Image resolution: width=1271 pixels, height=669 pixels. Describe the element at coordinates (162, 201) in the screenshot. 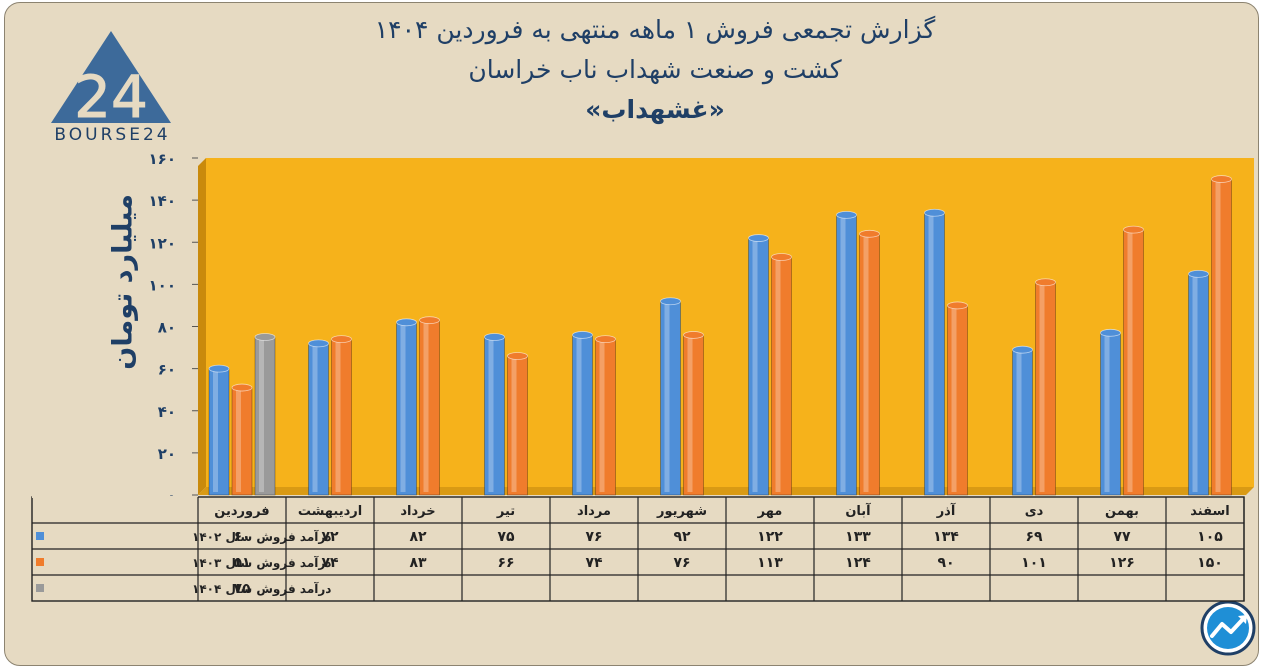

I see `y-tick-label: ۱۴۰` at that location.